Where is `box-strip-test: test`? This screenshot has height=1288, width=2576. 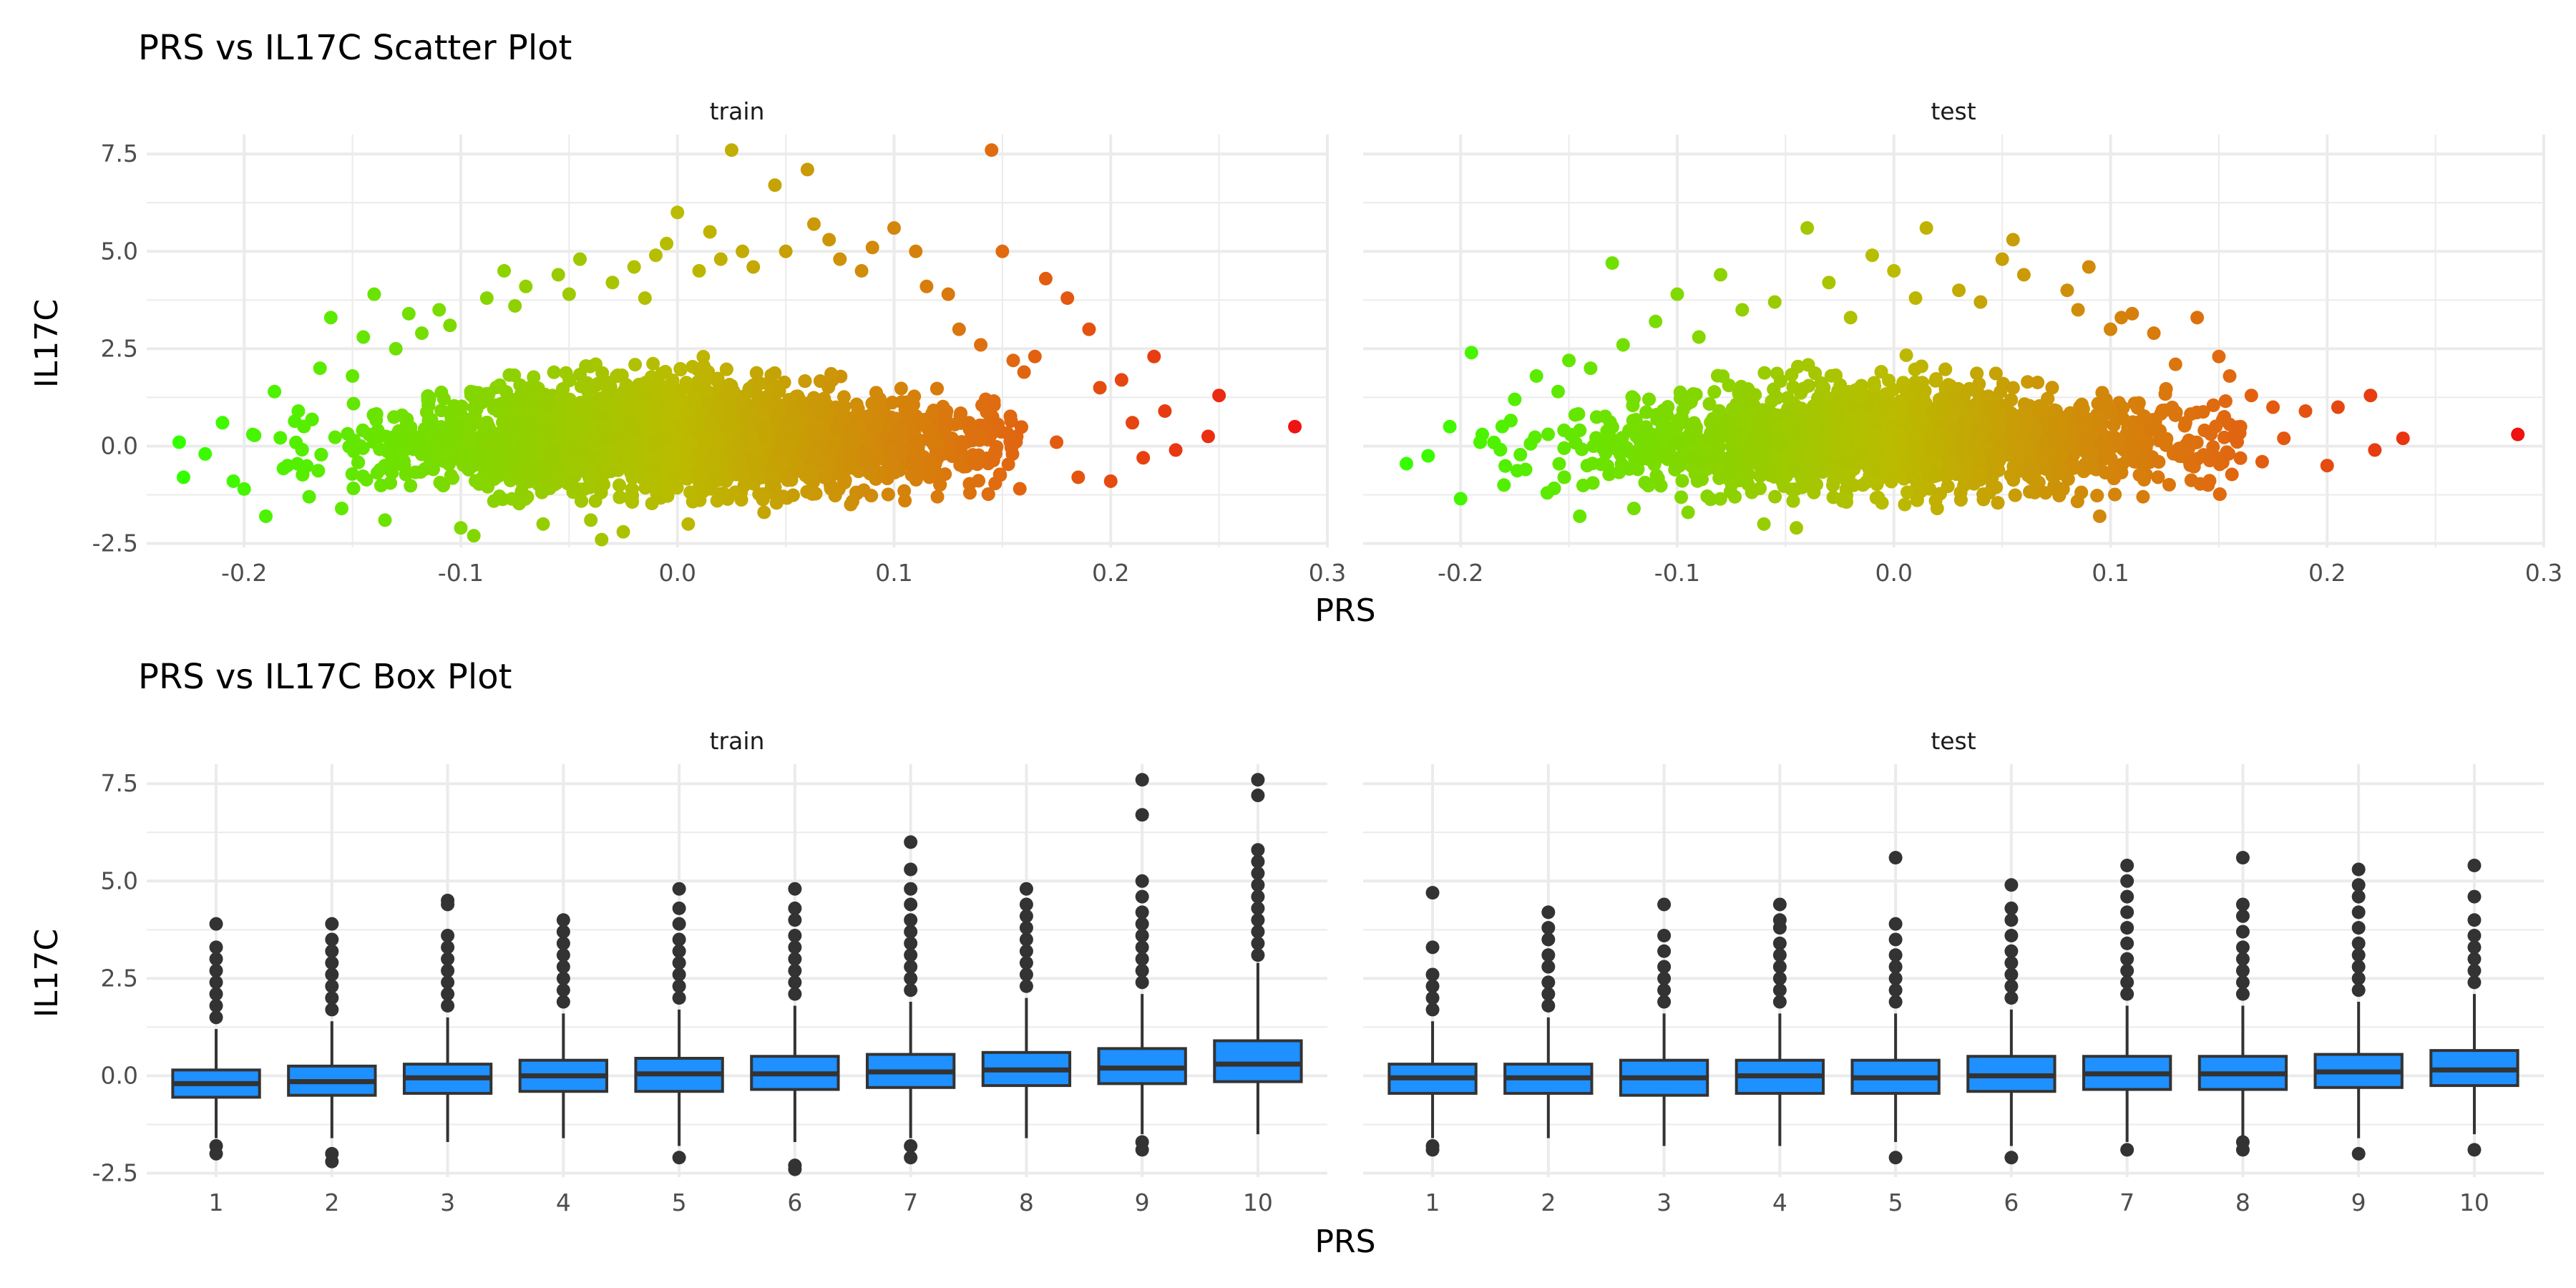 box-strip-test: test is located at coordinates (1953, 741).